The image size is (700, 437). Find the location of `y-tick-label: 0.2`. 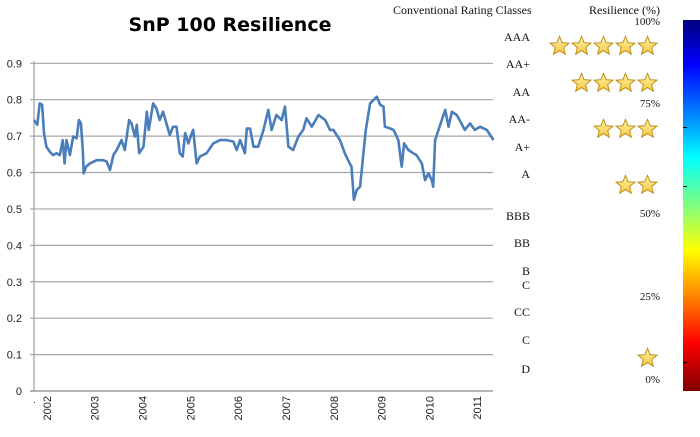

y-tick-label: 0.2 is located at coordinates (14, 319).